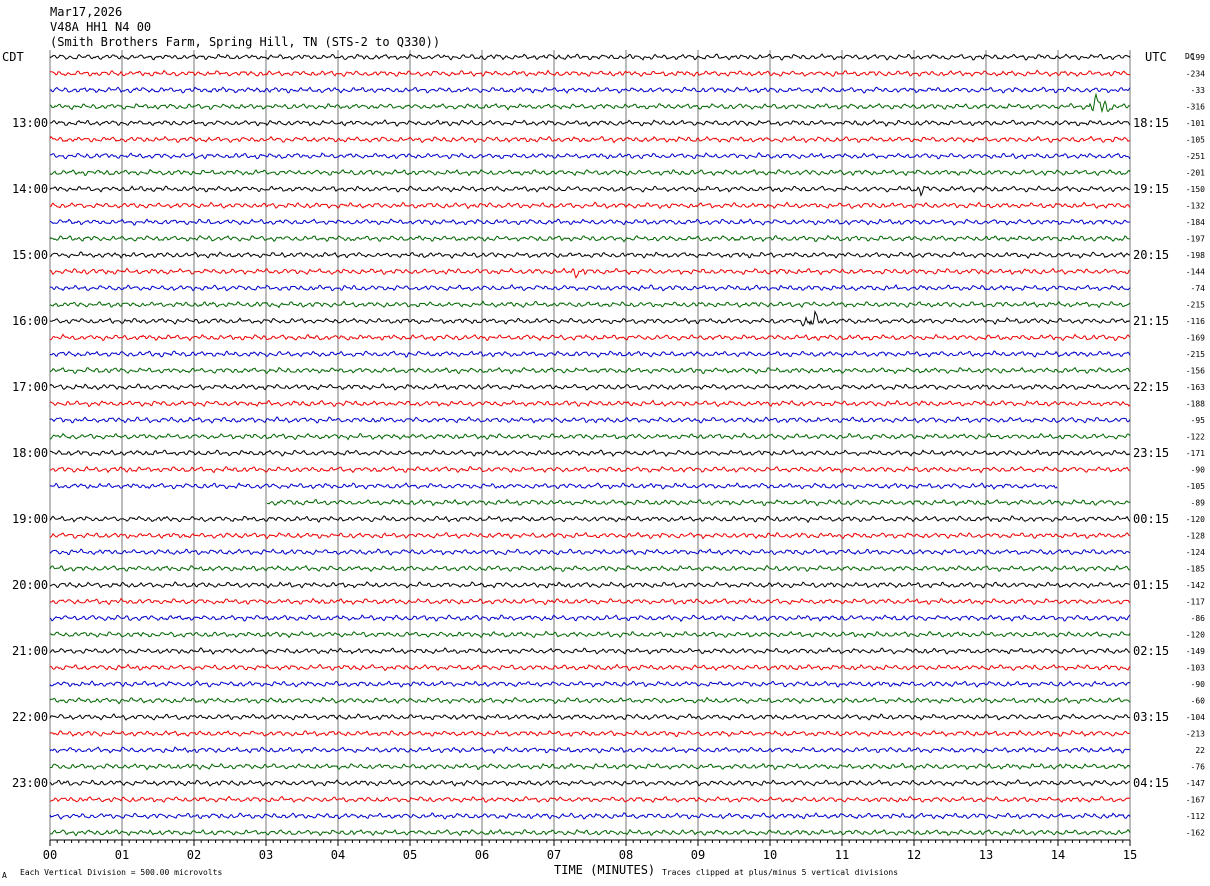  Describe the element at coordinates (30, 783) in the screenshot. I see `left-hour-label: 23:00` at that location.